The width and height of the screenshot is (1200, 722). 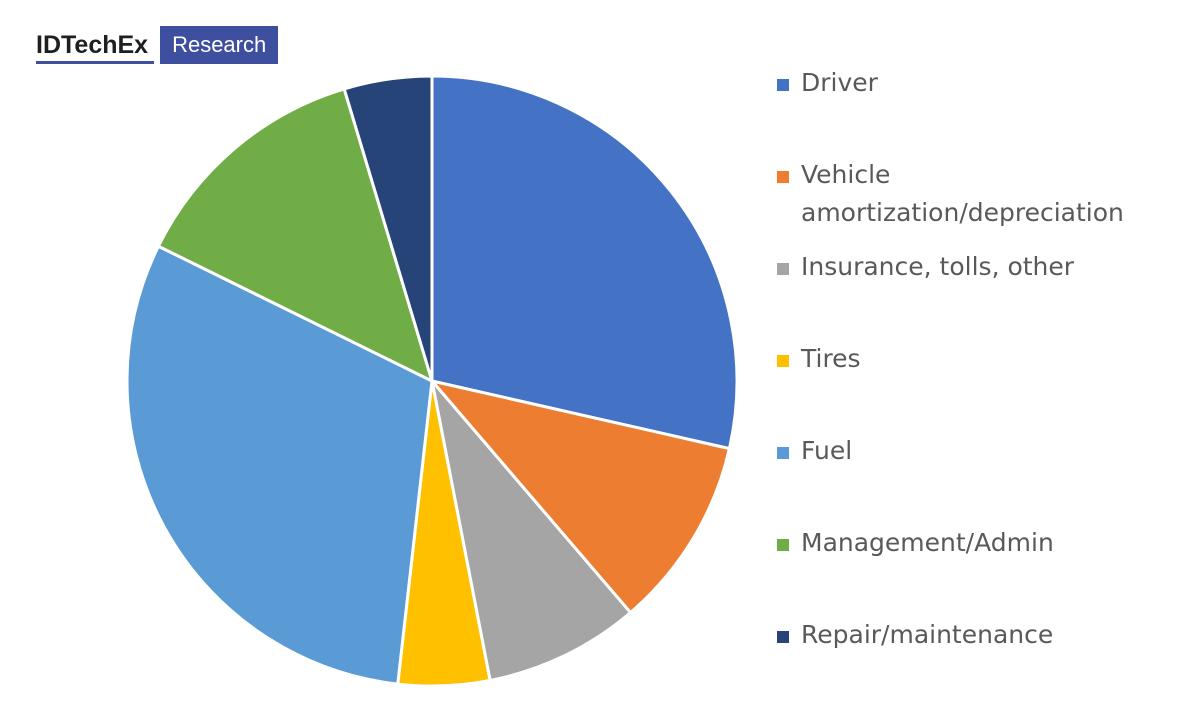 What do you see at coordinates (95, 45) in the screenshot?
I see `brand-name: IDTechEx` at bounding box center [95, 45].